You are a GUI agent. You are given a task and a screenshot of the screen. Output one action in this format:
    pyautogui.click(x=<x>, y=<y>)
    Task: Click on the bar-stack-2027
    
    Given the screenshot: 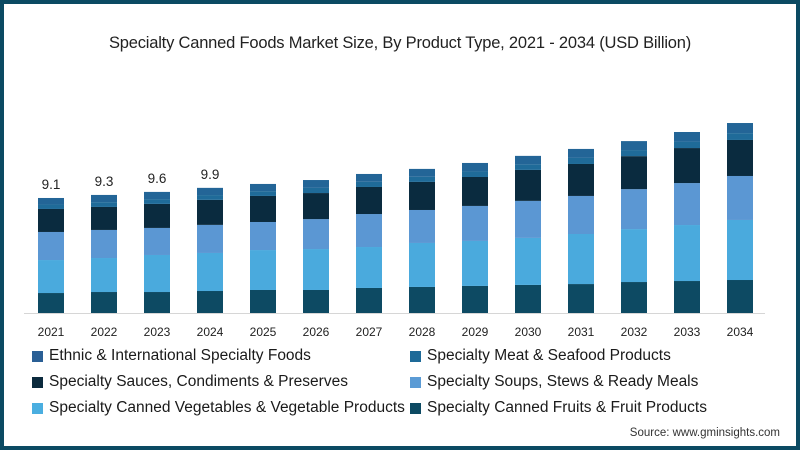 What is the action you would take?
    pyautogui.click(x=369, y=243)
    